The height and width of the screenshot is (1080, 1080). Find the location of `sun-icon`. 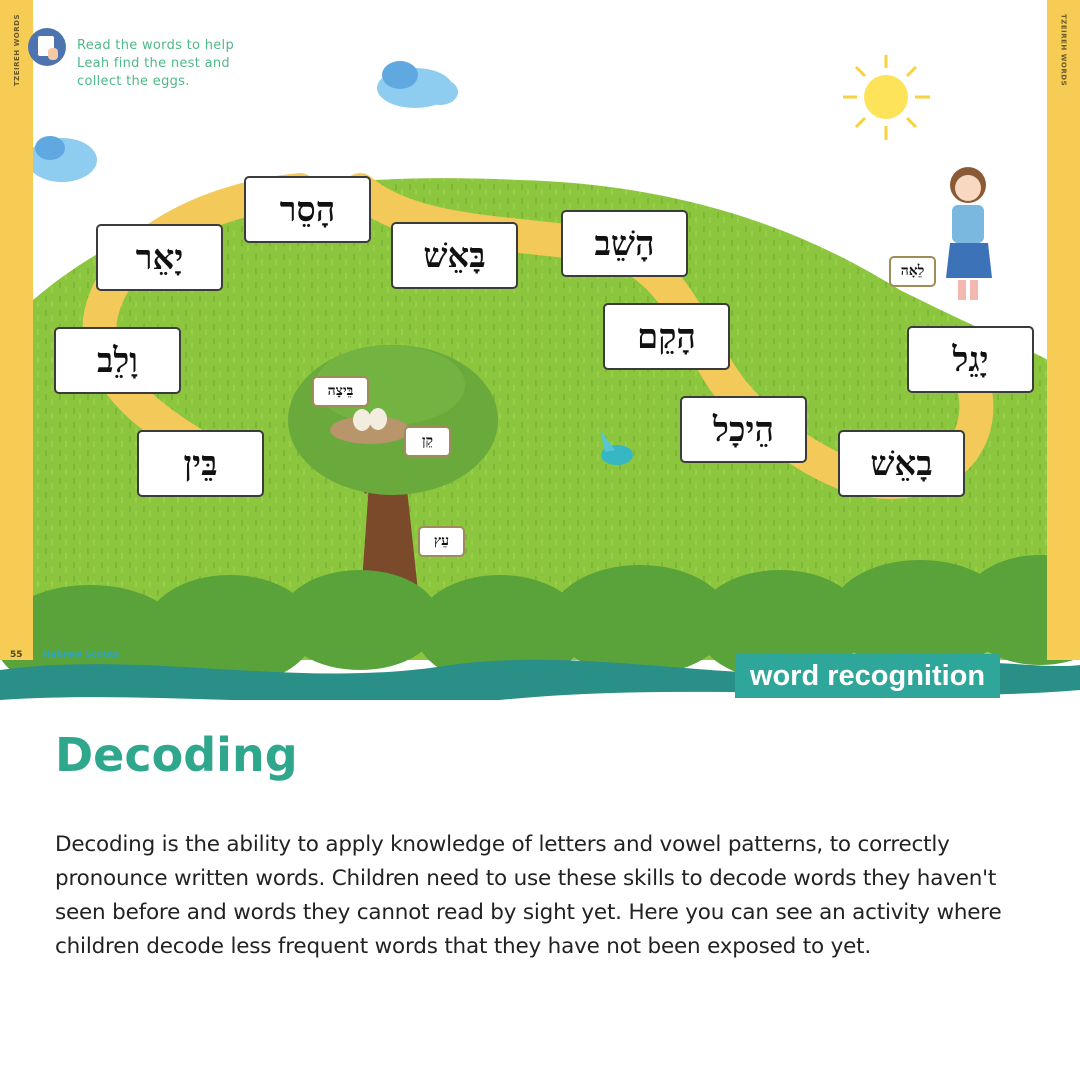

sun-icon is located at coordinates (886, 97).